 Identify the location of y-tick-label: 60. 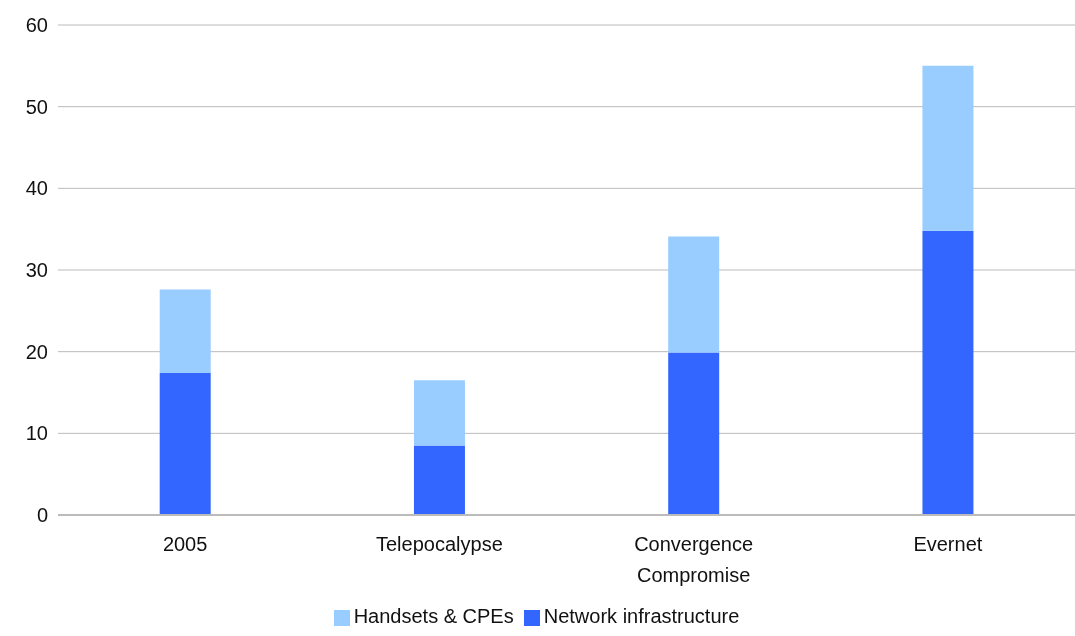
(36, 25).